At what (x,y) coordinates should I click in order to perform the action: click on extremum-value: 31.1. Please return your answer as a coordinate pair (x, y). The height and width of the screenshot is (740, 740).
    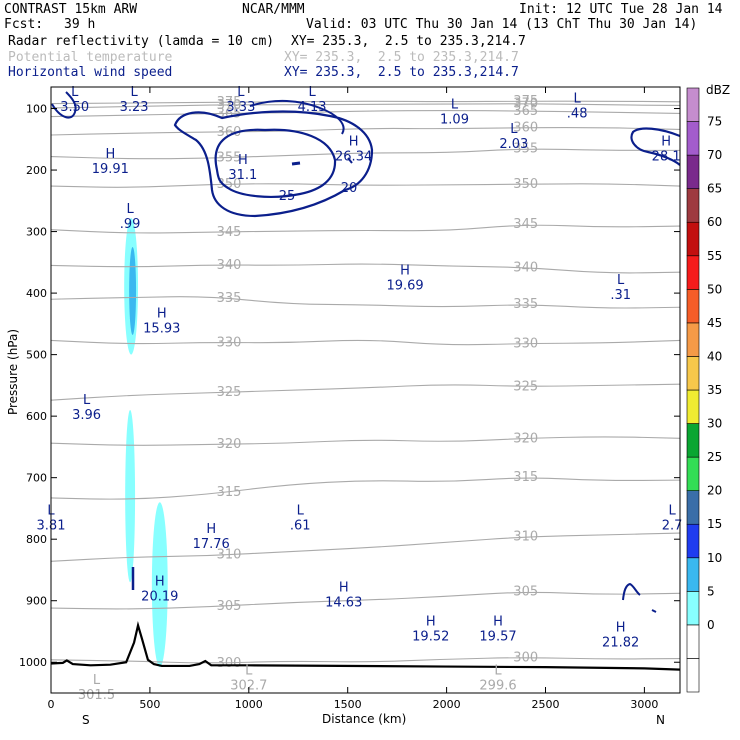
    Looking at the image, I should click on (242, 175).